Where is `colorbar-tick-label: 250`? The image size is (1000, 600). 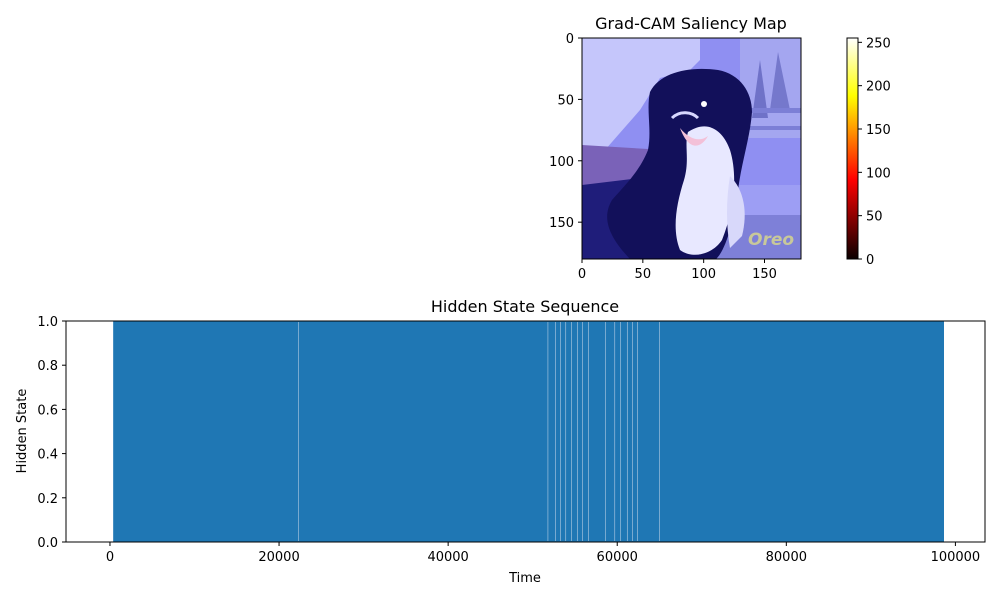
colorbar-tick-label: 250 is located at coordinates (878, 43).